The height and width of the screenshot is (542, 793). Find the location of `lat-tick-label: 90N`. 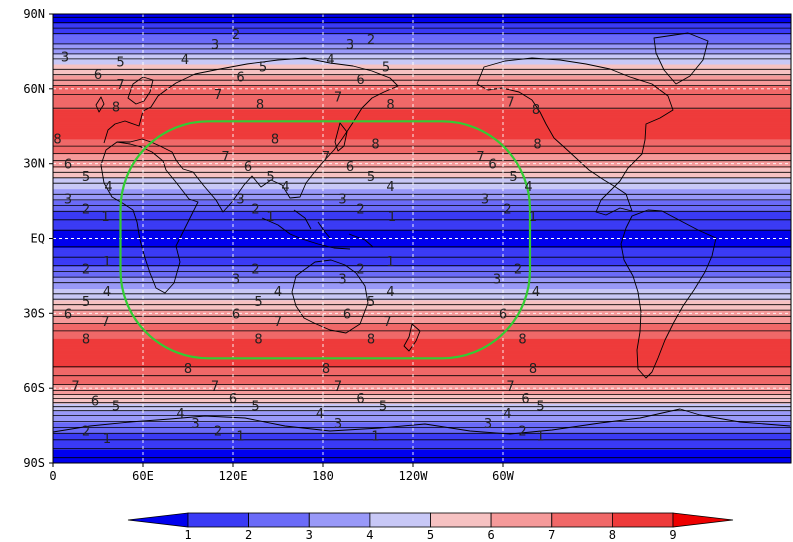

lat-tick-label: 90N is located at coordinates (34, 14).